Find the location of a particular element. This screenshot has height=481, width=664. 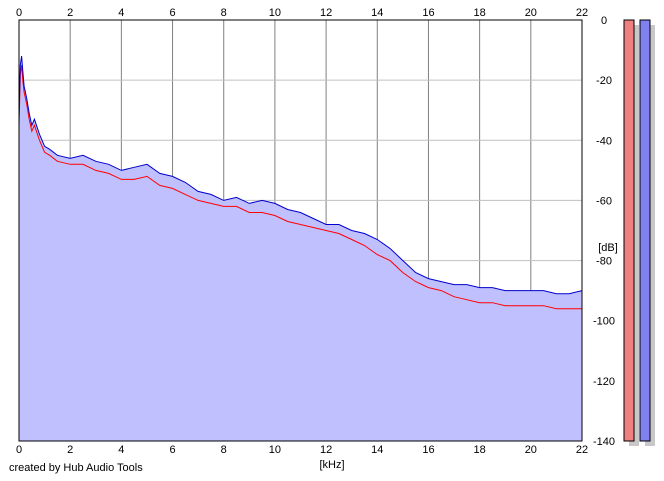

x-tick-label-top: 4 is located at coordinates (121, 13).